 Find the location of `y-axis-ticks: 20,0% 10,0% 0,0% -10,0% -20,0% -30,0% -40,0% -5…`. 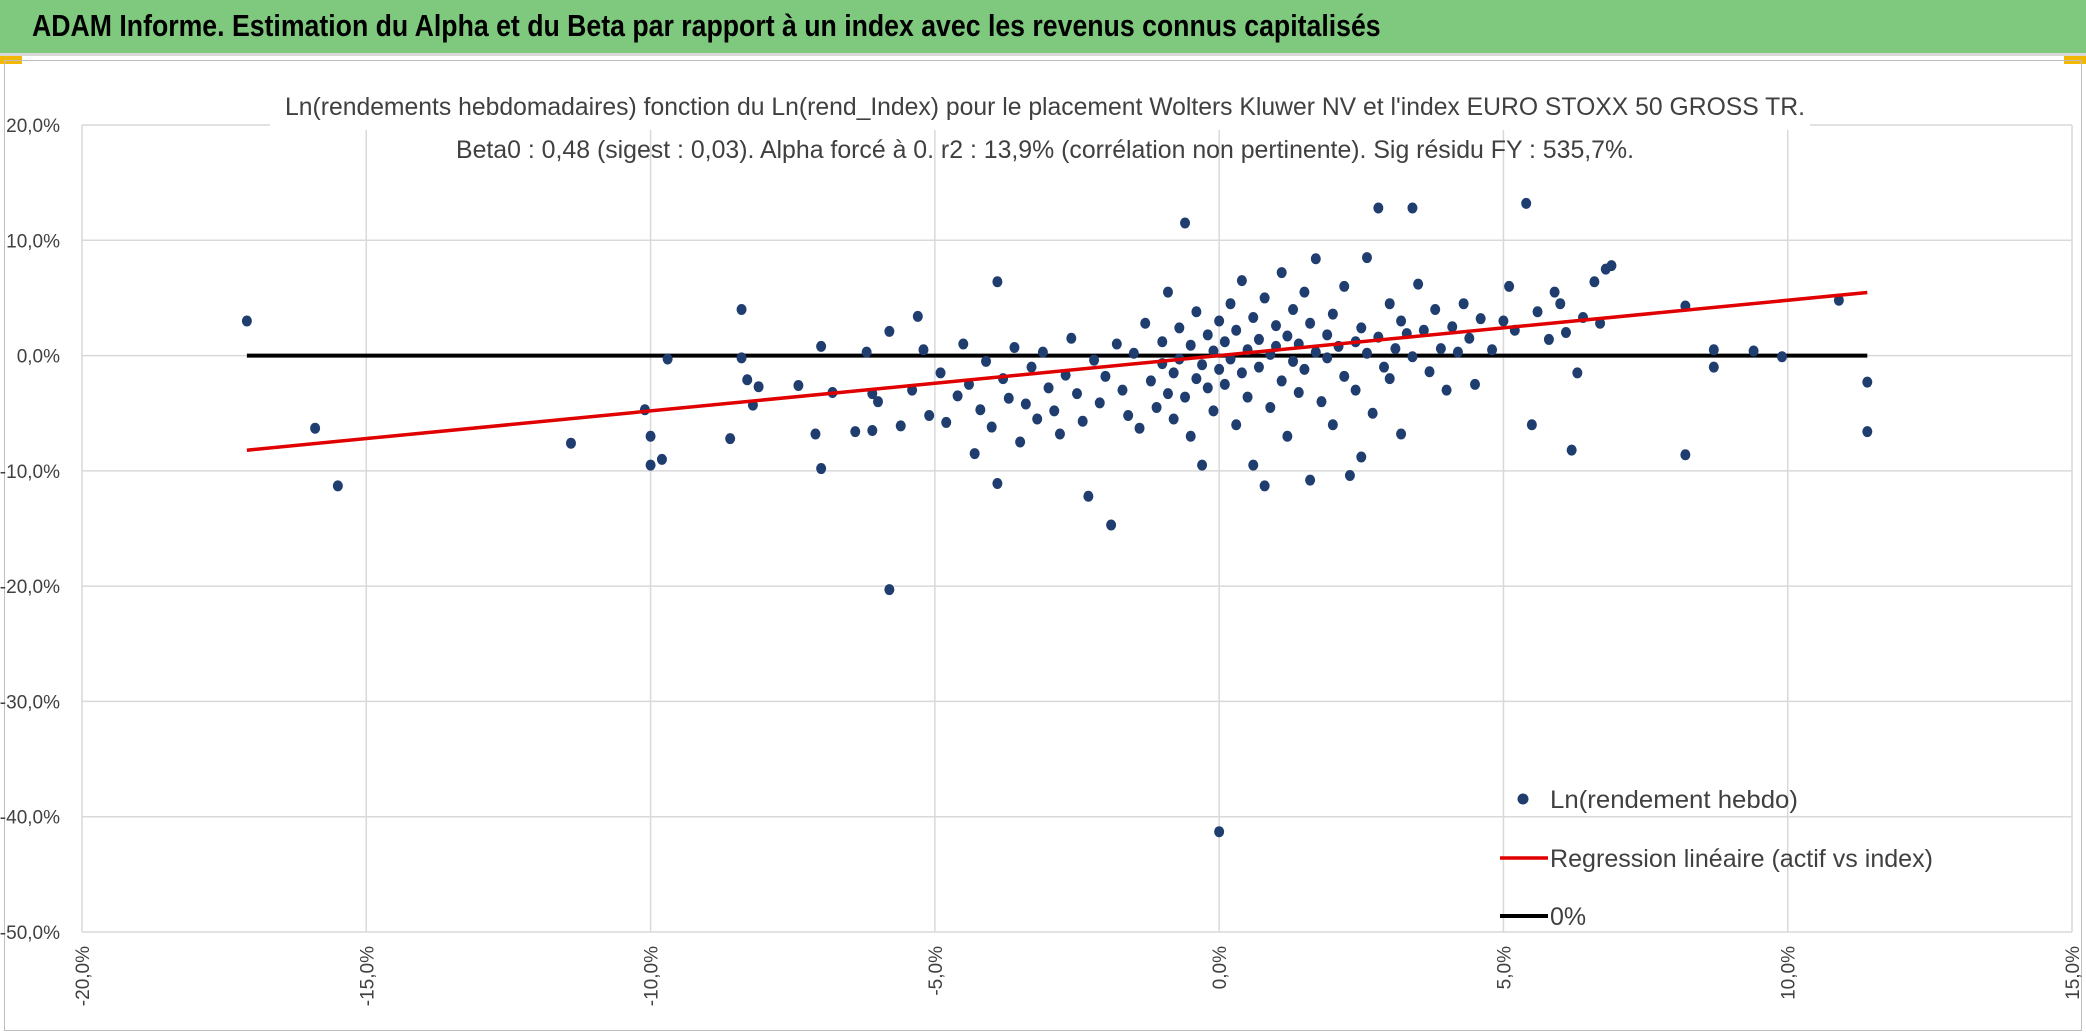

y-axis-ticks: 20,0% 10,0% 0,0% -10,0% -20,0% -30,0% -40,0% -5… is located at coordinates (30, 530).